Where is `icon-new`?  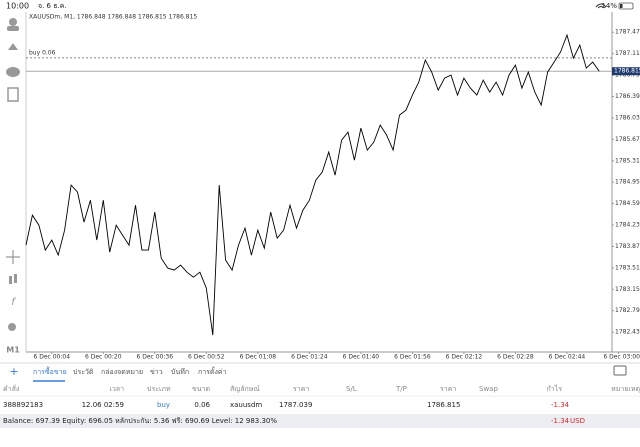
icon-new is located at coordinates (13, 94).